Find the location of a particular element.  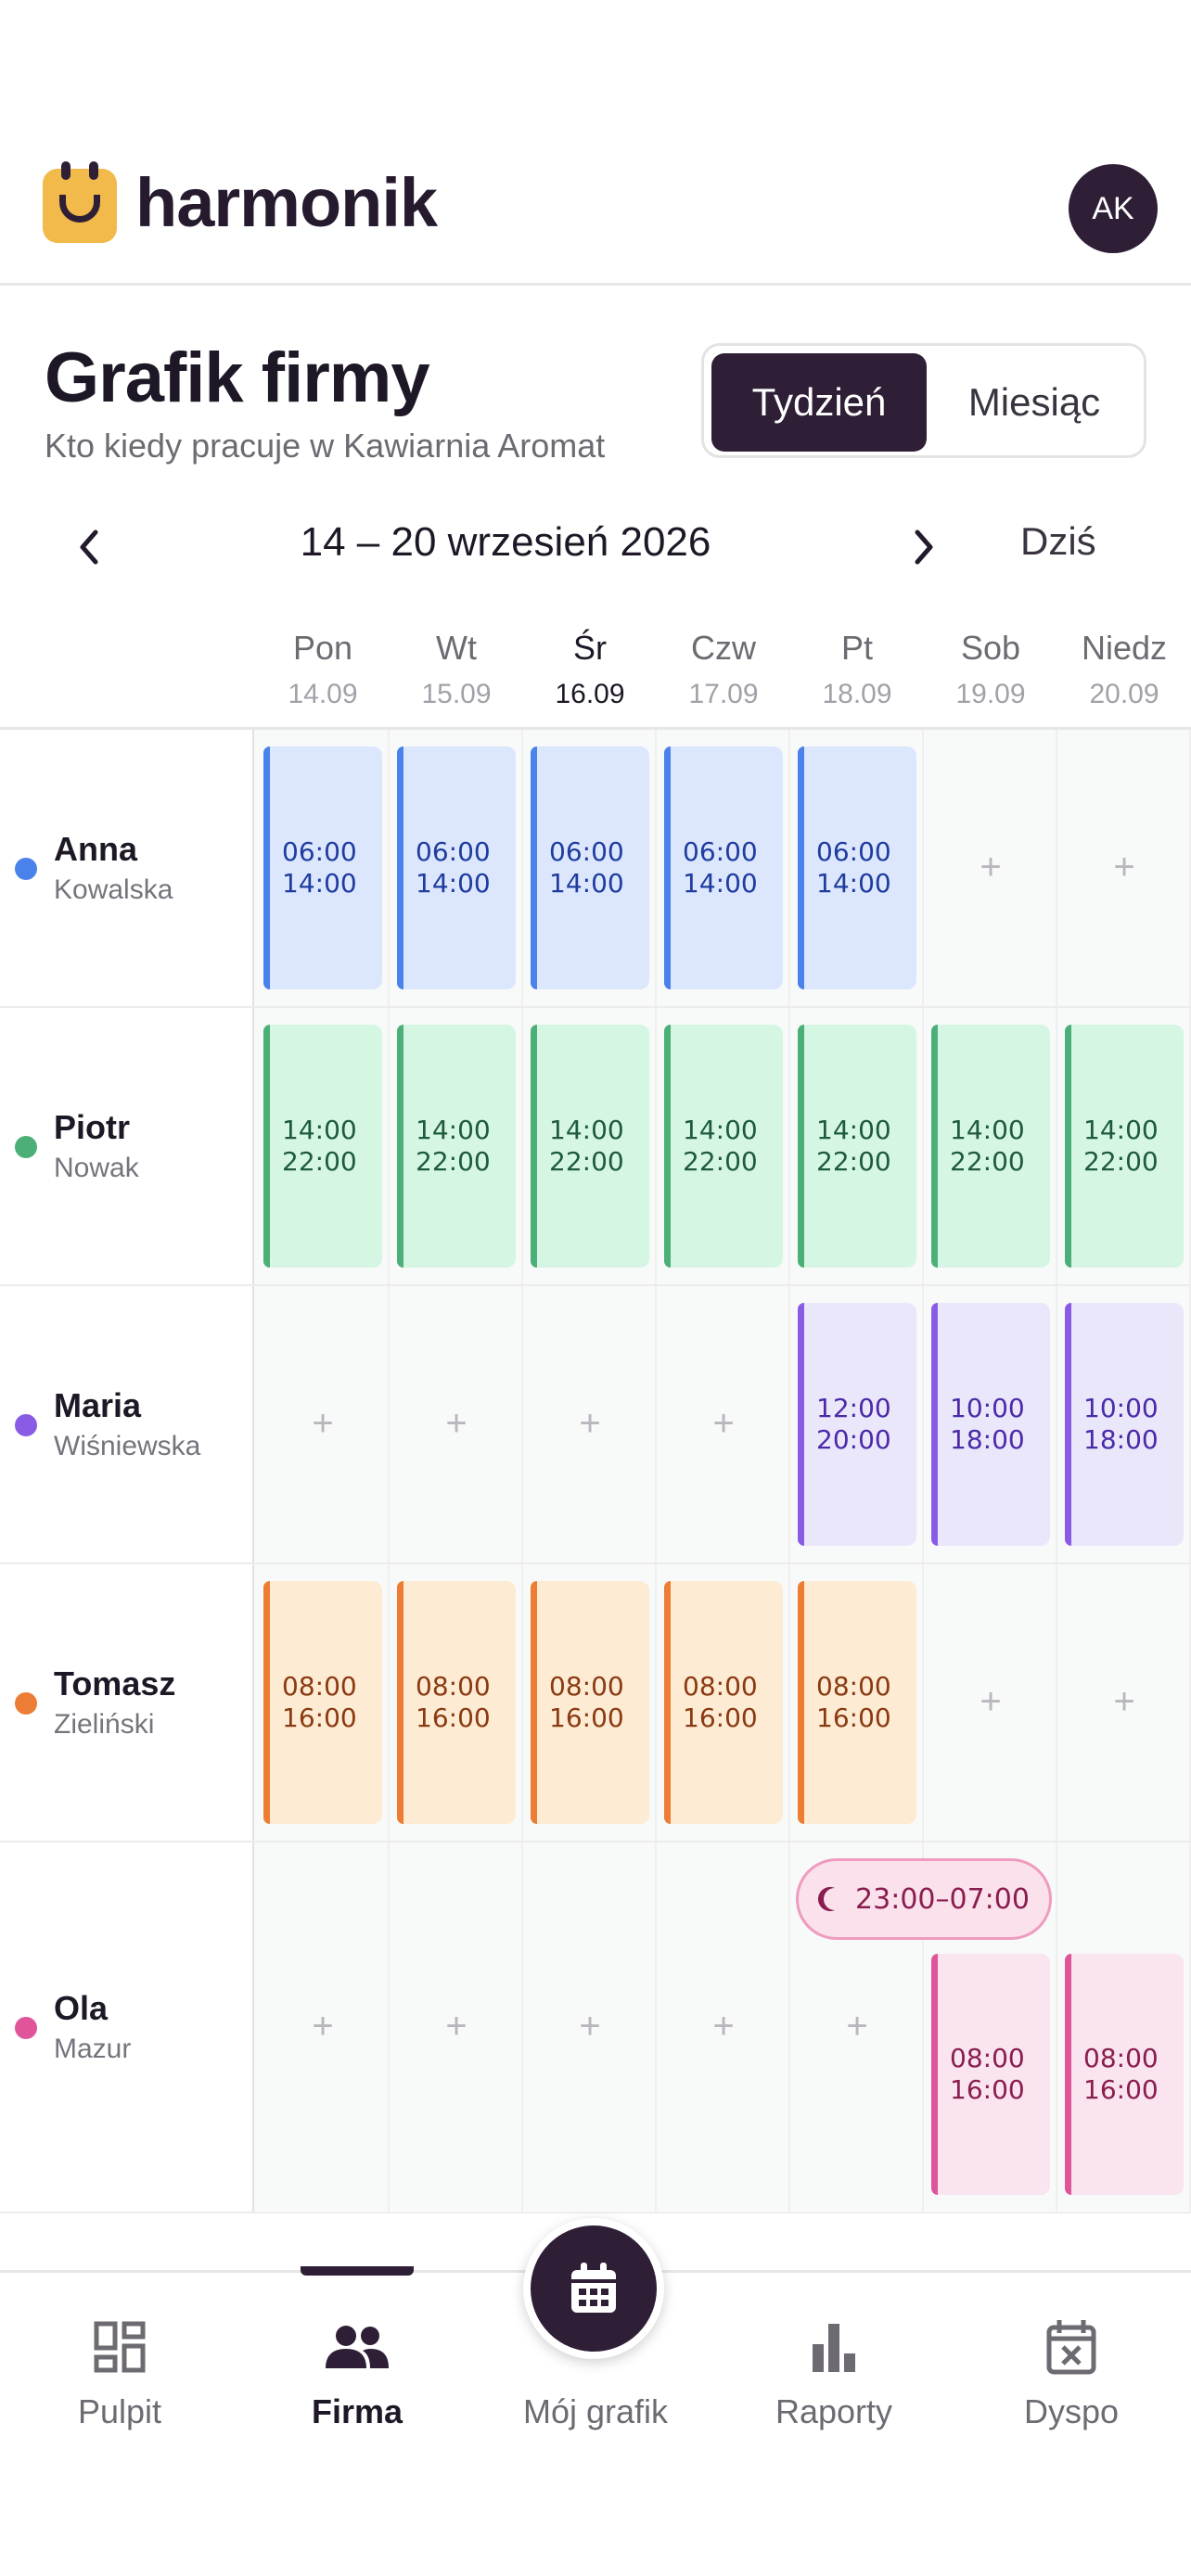

view-toggle: Tydzień Miesiąc is located at coordinates (923, 400).